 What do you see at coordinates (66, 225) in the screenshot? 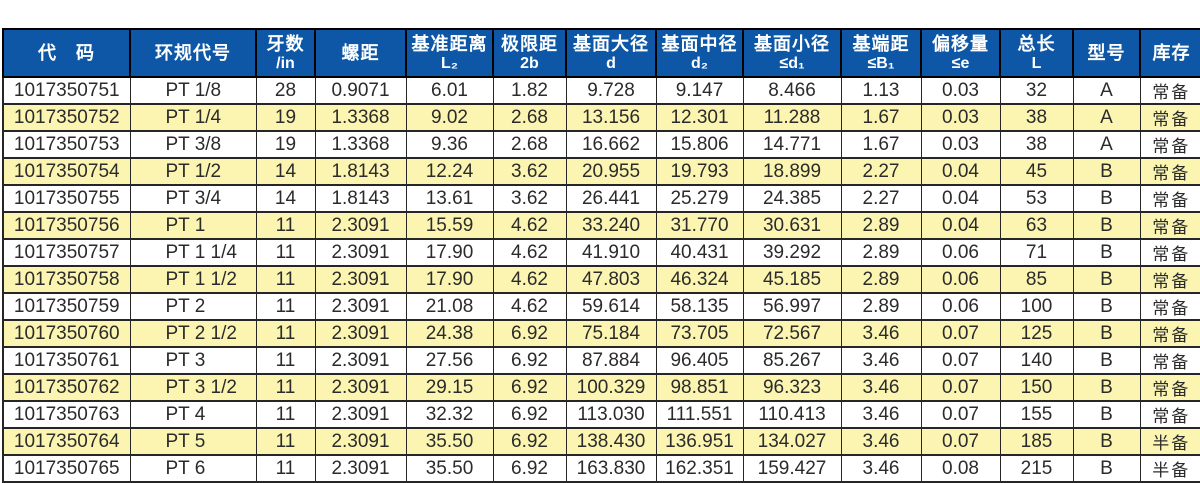
I see `cell-code: 1017350756` at bounding box center [66, 225].